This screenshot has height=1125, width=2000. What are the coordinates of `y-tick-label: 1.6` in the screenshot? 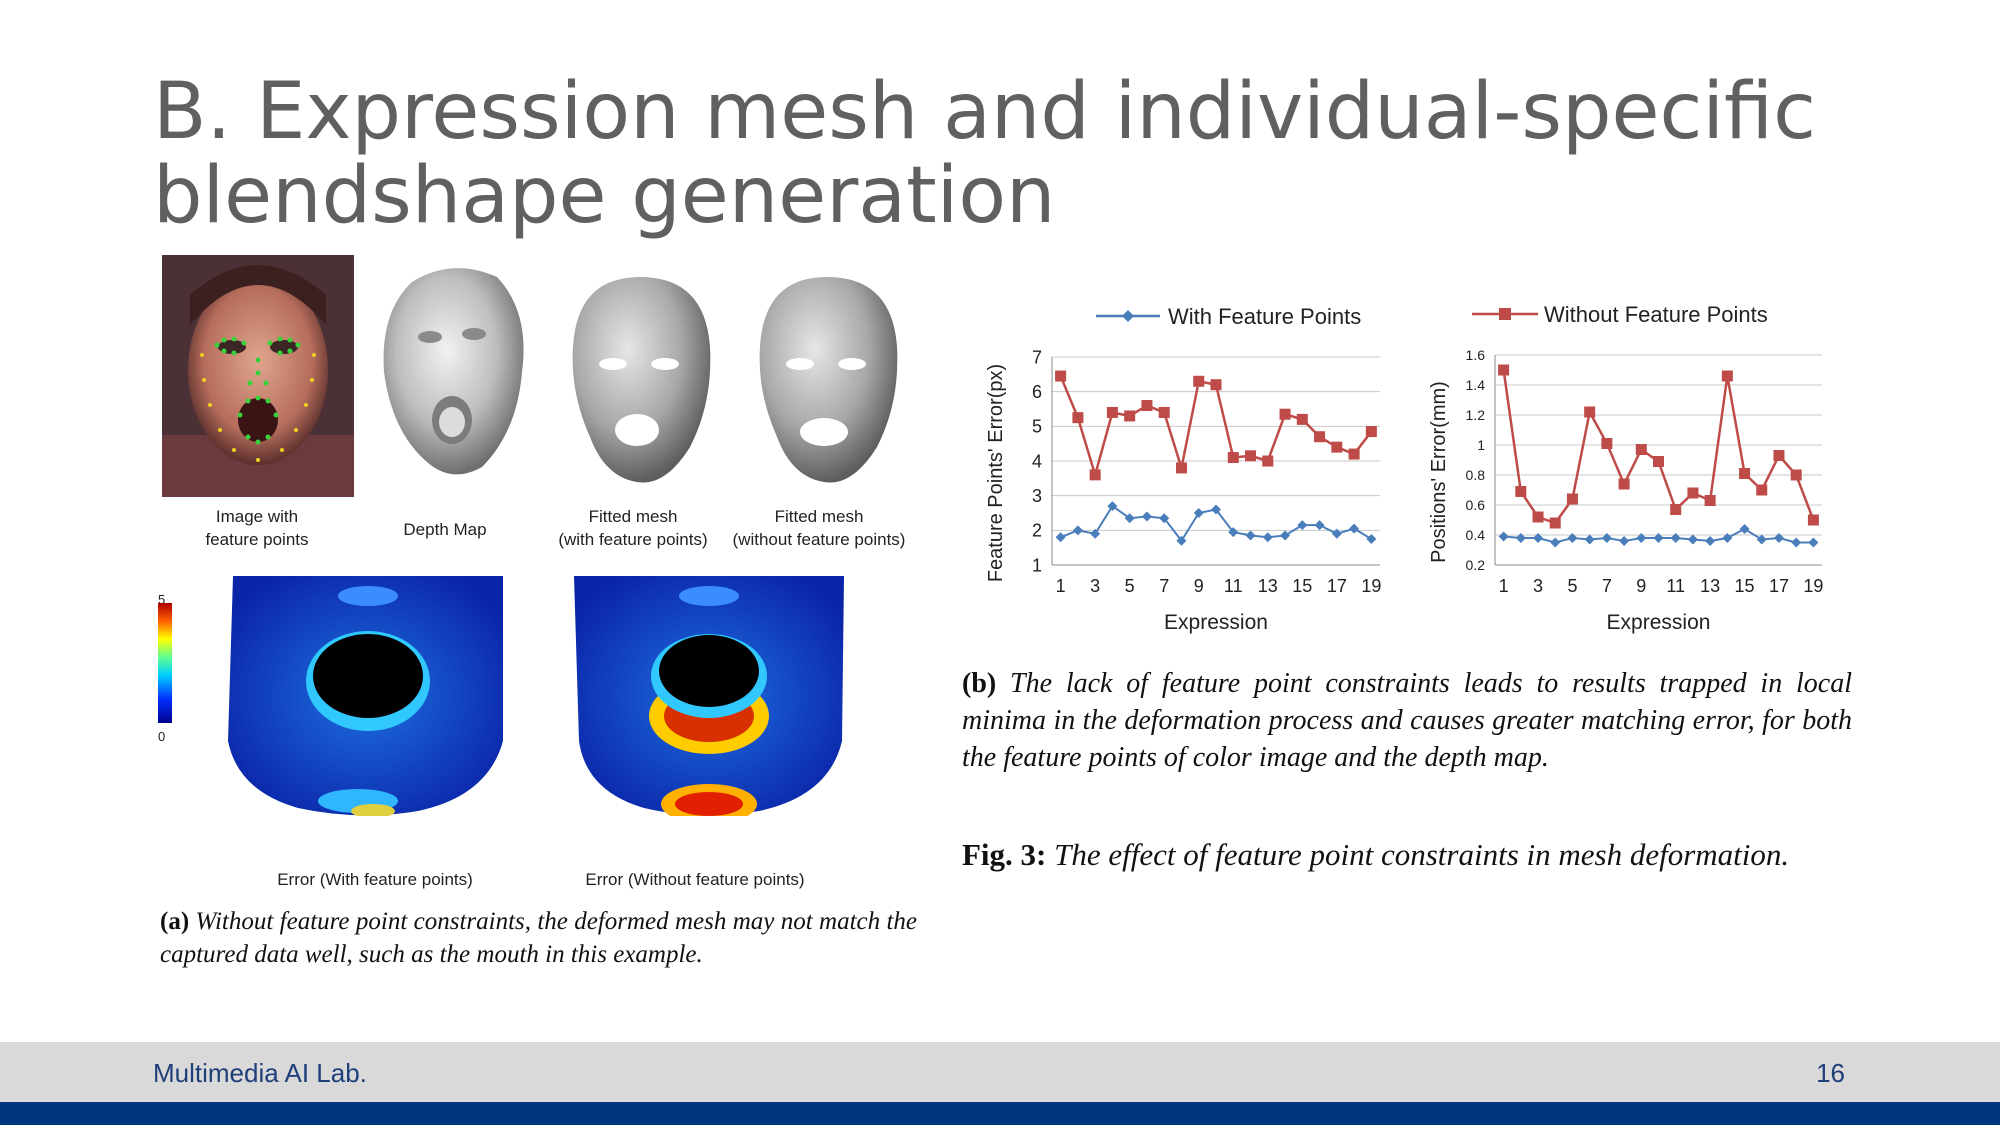 It's located at (1476, 355).